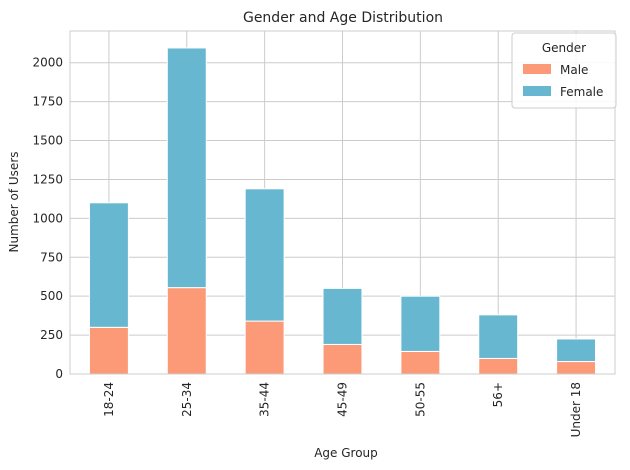 The width and height of the screenshot is (630, 470). What do you see at coordinates (187, 399) in the screenshot?
I see `x-tick-label: 25-34` at bounding box center [187, 399].